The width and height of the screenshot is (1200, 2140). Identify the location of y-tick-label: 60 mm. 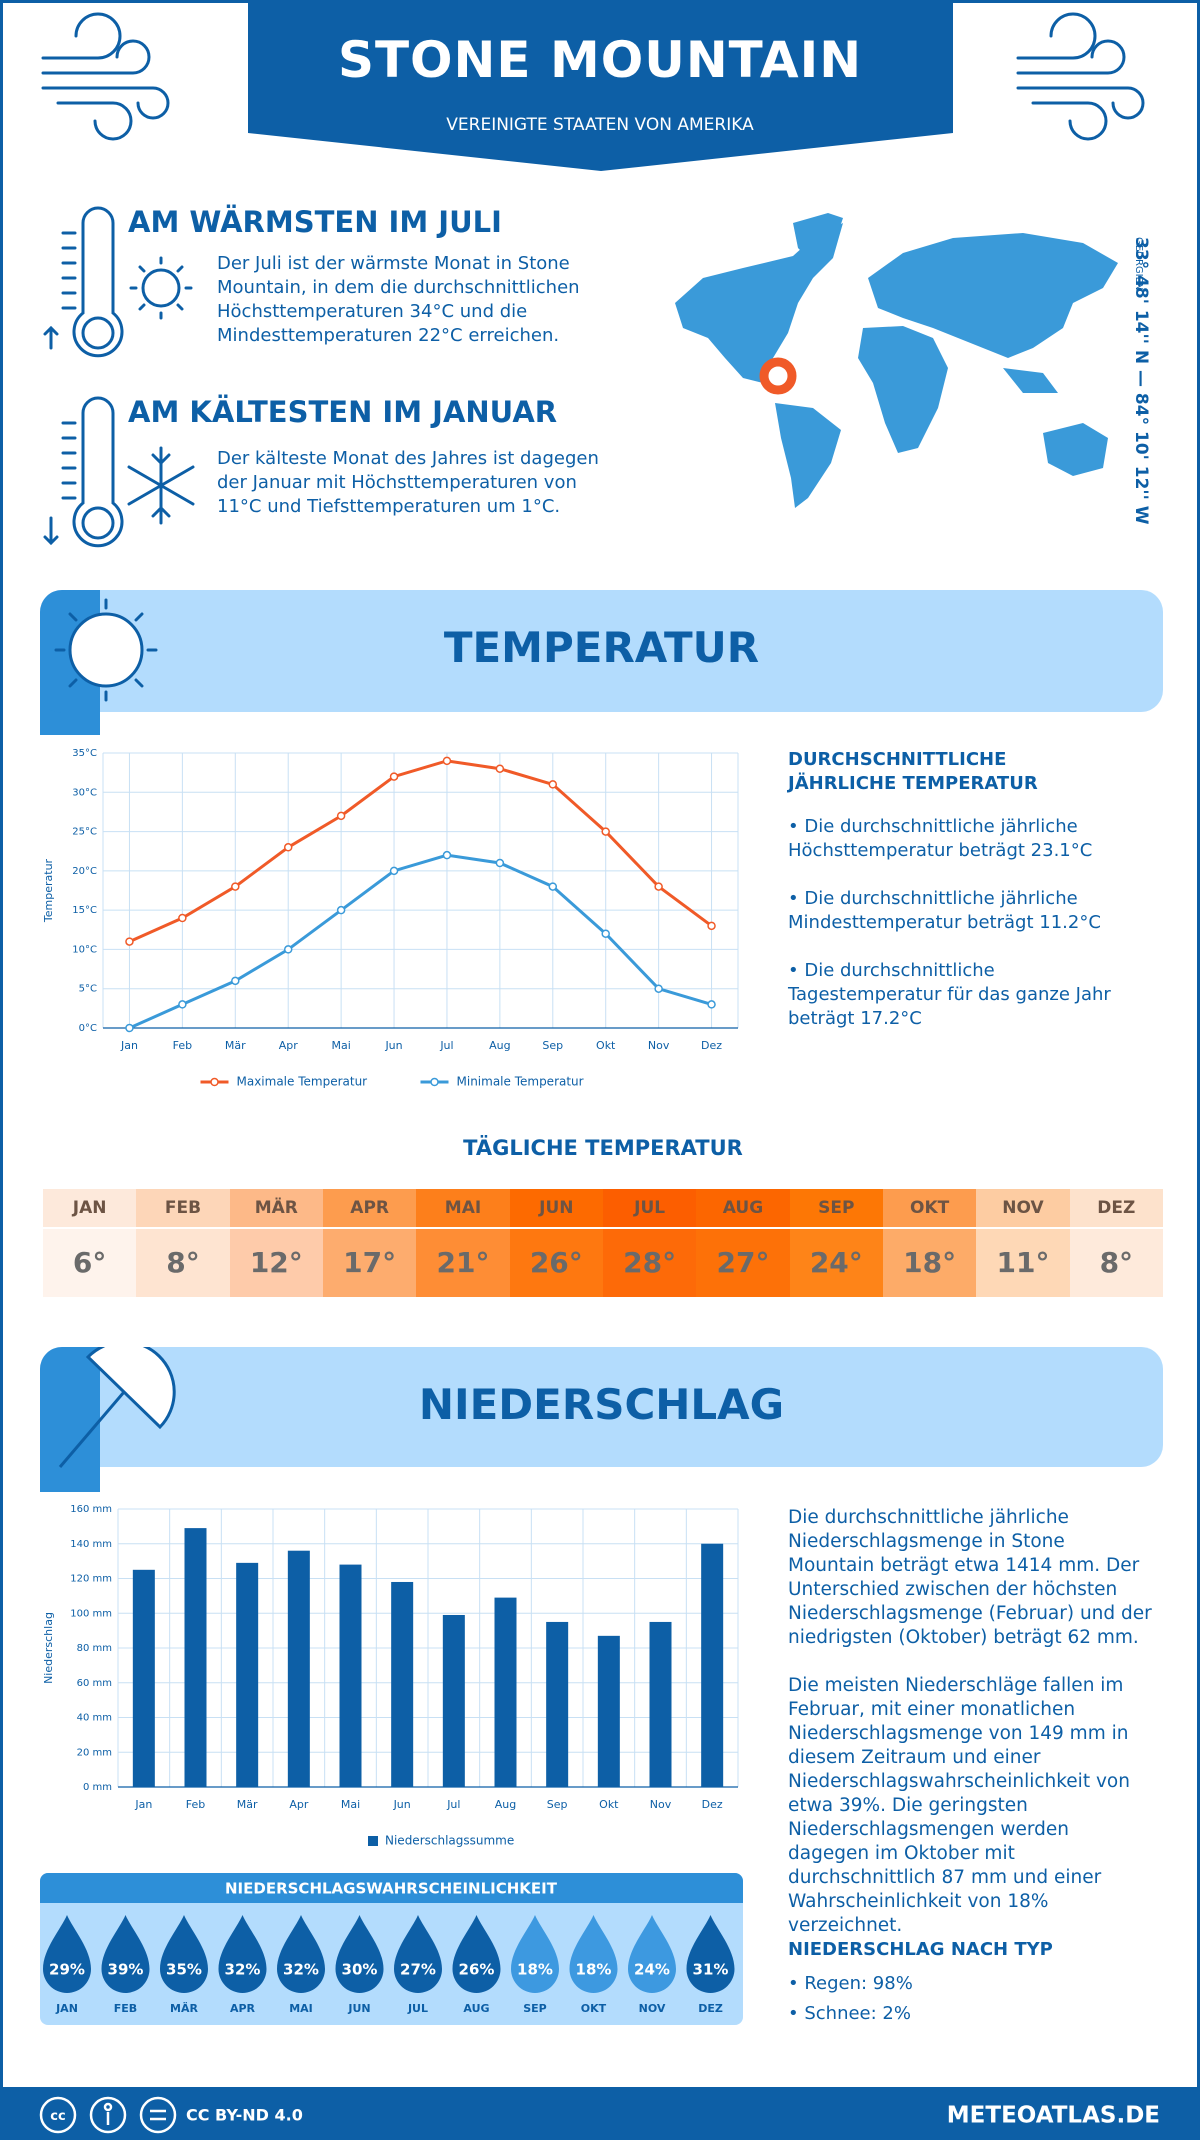
(94, 1683).